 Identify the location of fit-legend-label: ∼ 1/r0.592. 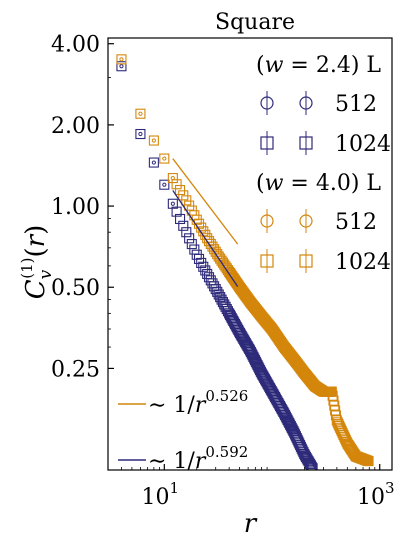
(198, 458).